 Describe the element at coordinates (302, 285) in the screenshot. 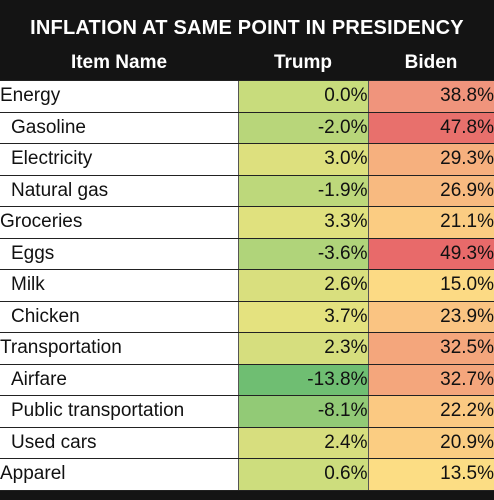

I see `trump-value-cell: 2.6%` at that location.